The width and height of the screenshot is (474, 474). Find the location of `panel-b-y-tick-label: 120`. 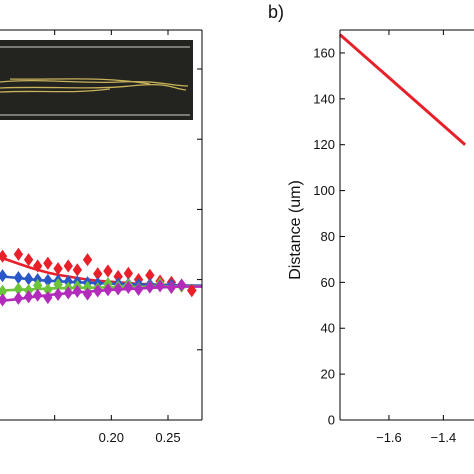

panel-b-y-tick-label: 120 is located at coordinates (324, 144).